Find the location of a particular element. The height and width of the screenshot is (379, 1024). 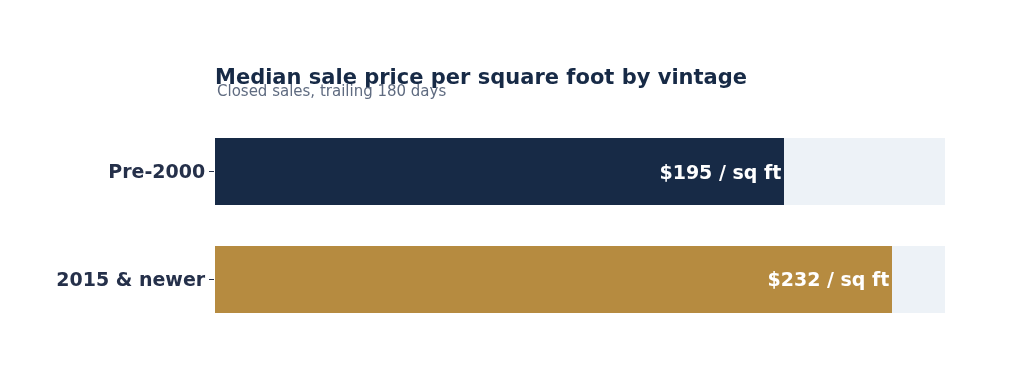

y-tick-label: 2015 & newer is located at coordinates (131, 278).